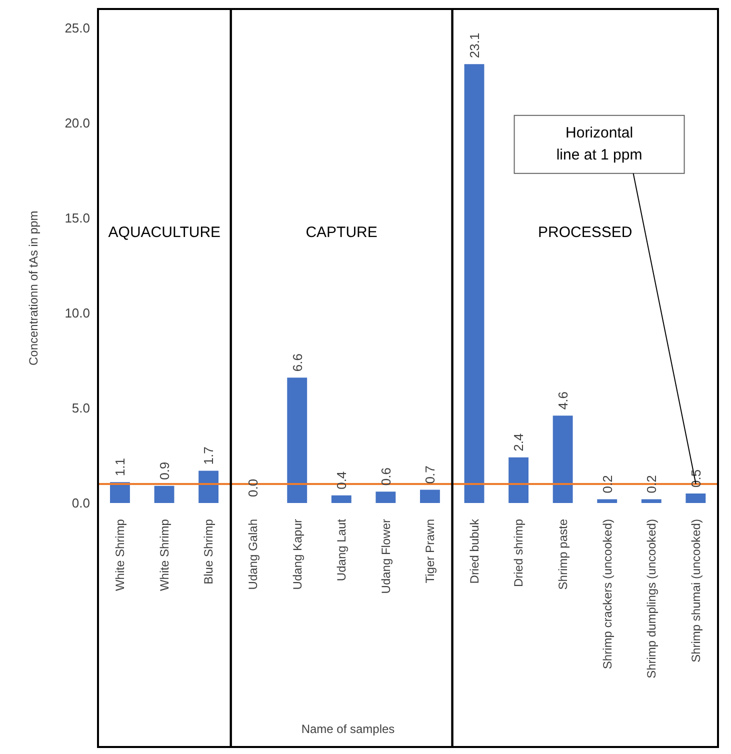 The height and width of the screenshot is (754, 731). What do you see at coordinates (77, 313) in the screenshot?
I see `y-tick-label: 10.0` at bounding box center [77, 313].